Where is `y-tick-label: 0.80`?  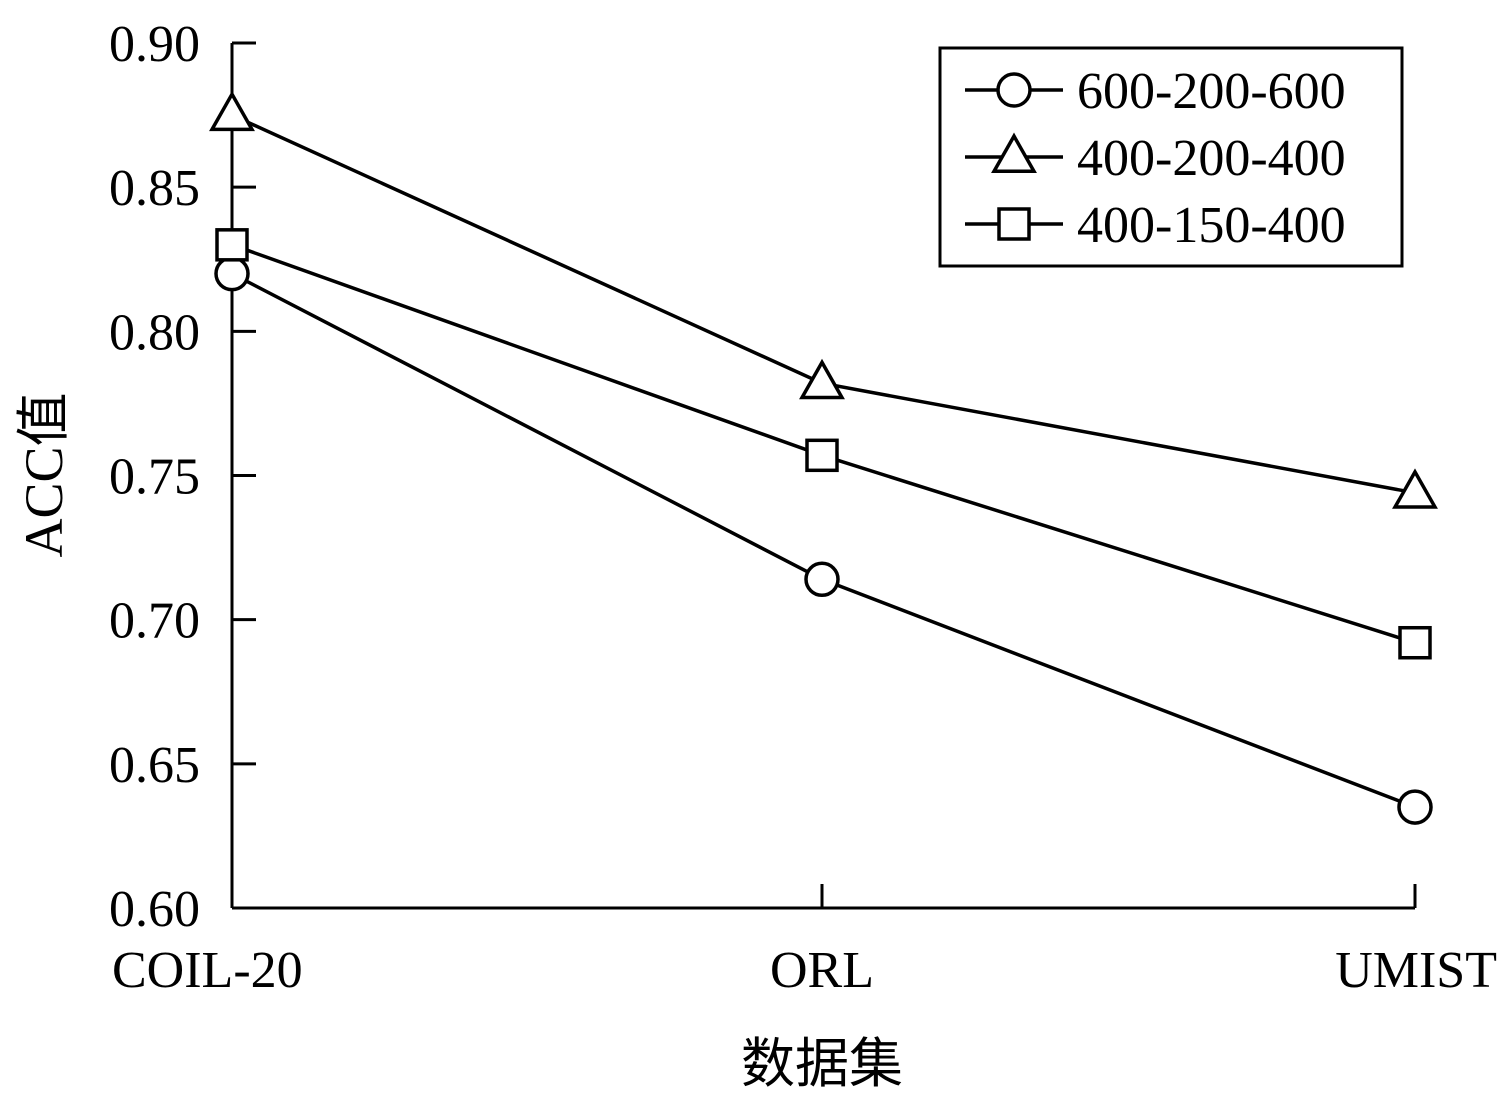
y-tick-label: 0.80 is located at coordinates (154, 332).